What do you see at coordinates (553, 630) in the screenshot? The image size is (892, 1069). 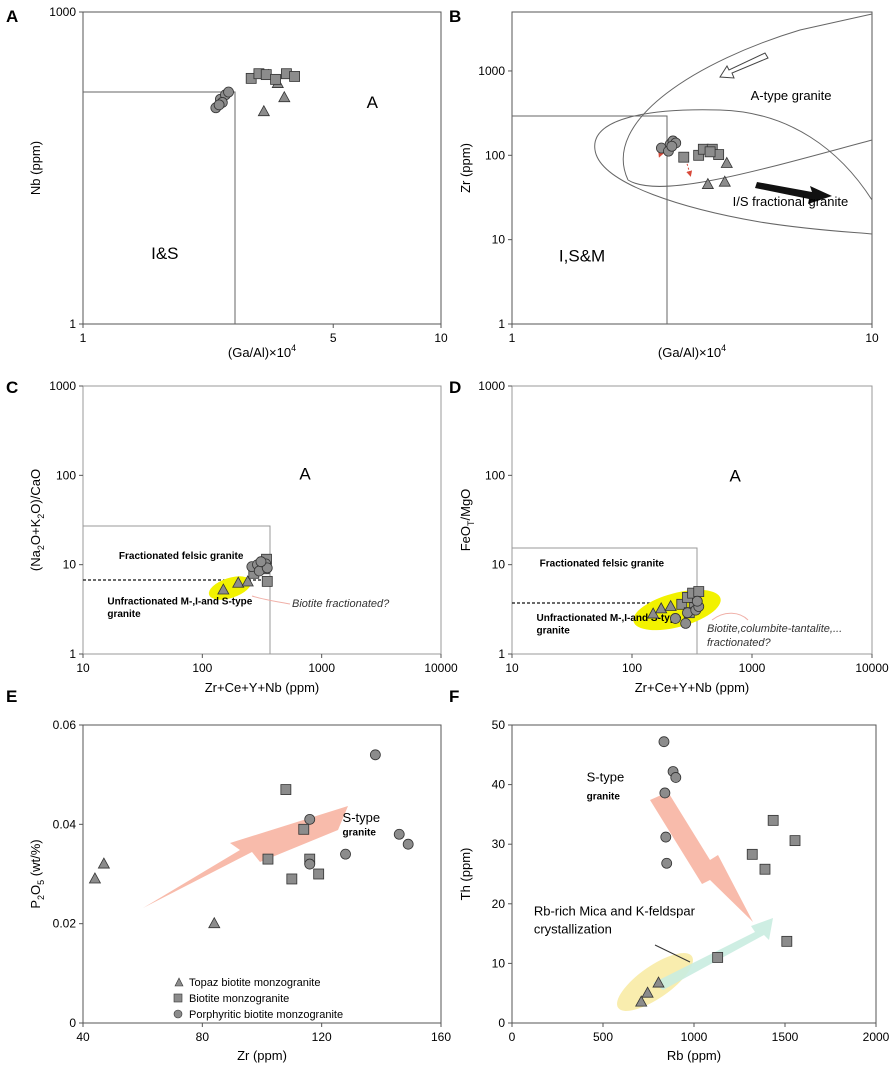 I see `panel-d-region-label: granite` at bounding box center [553, 630].